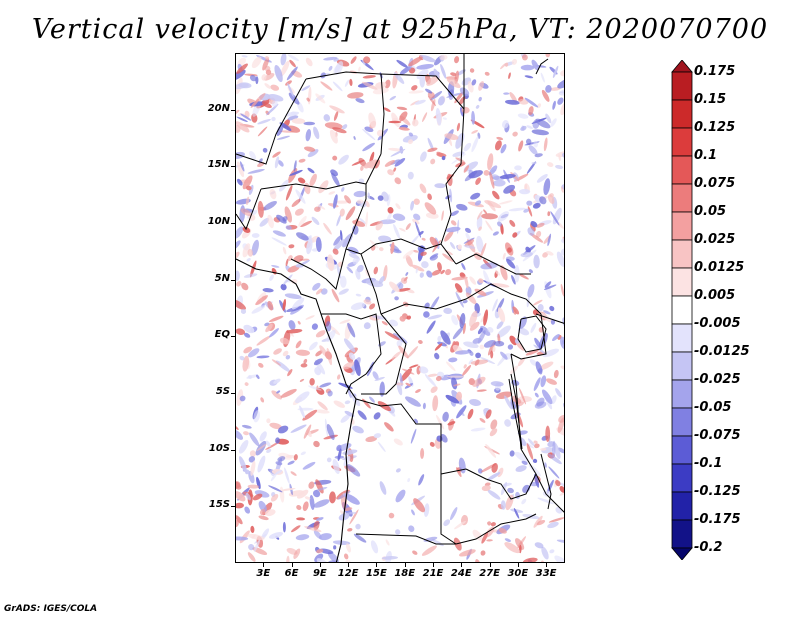 Image resolution: width=800 pixels, height=618 pixels. Describe the element at coordinates (233, 507) in the screenshot. I see `lat-tick` at that location.